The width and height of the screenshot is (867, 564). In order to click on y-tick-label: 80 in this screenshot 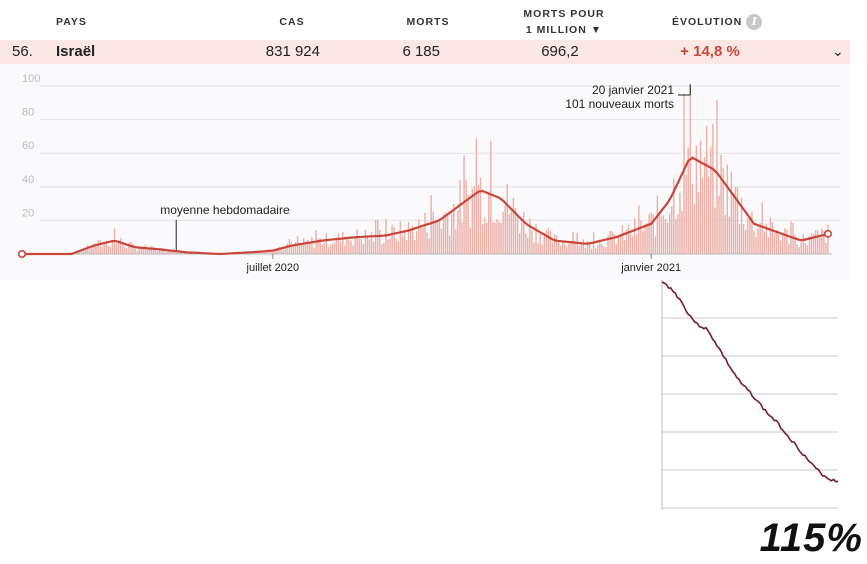, I will do `click(28, 113)`.